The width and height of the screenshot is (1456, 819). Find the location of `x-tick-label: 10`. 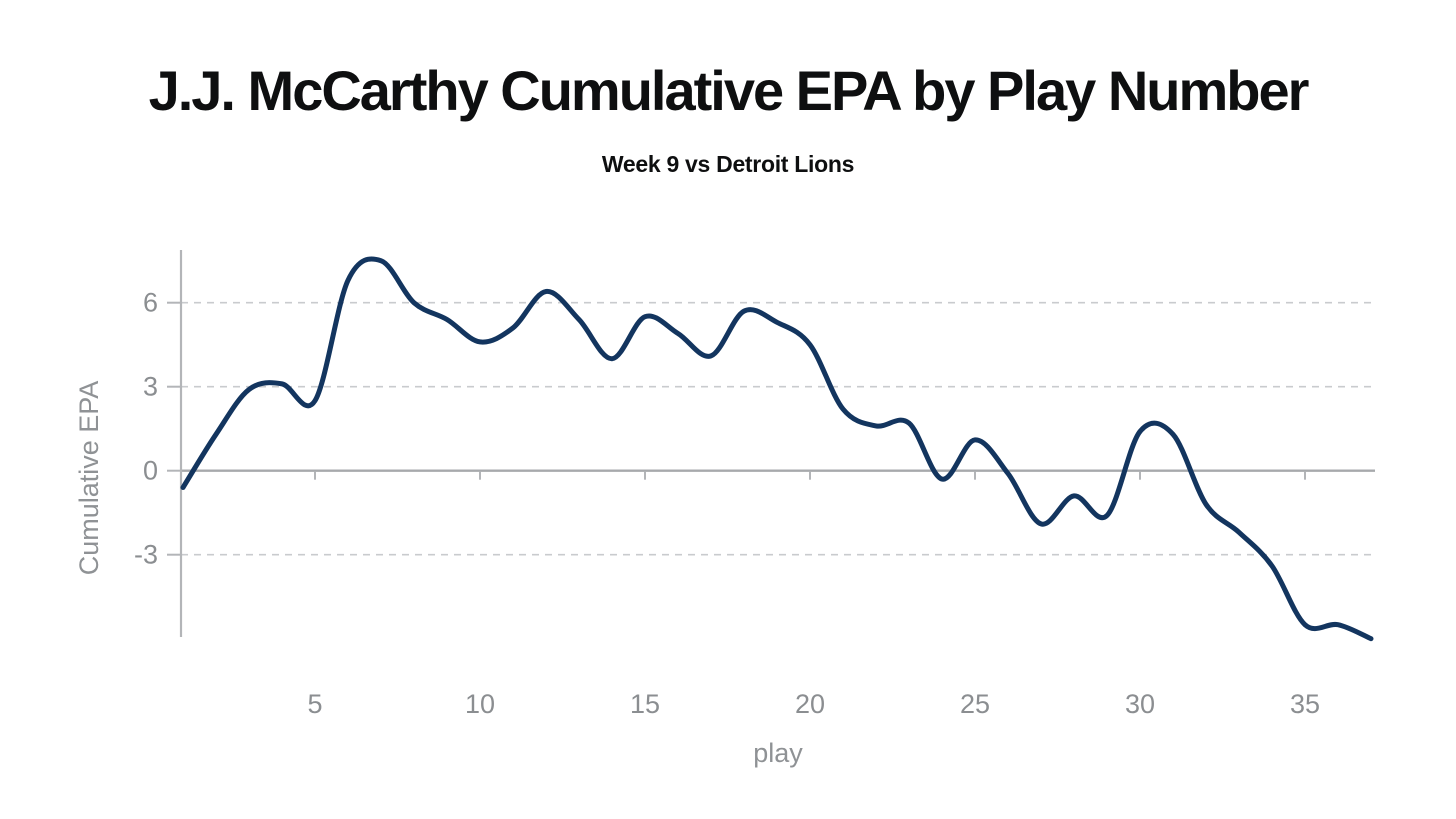

x-tick-label: 10 is located at coordinates (480, 704).